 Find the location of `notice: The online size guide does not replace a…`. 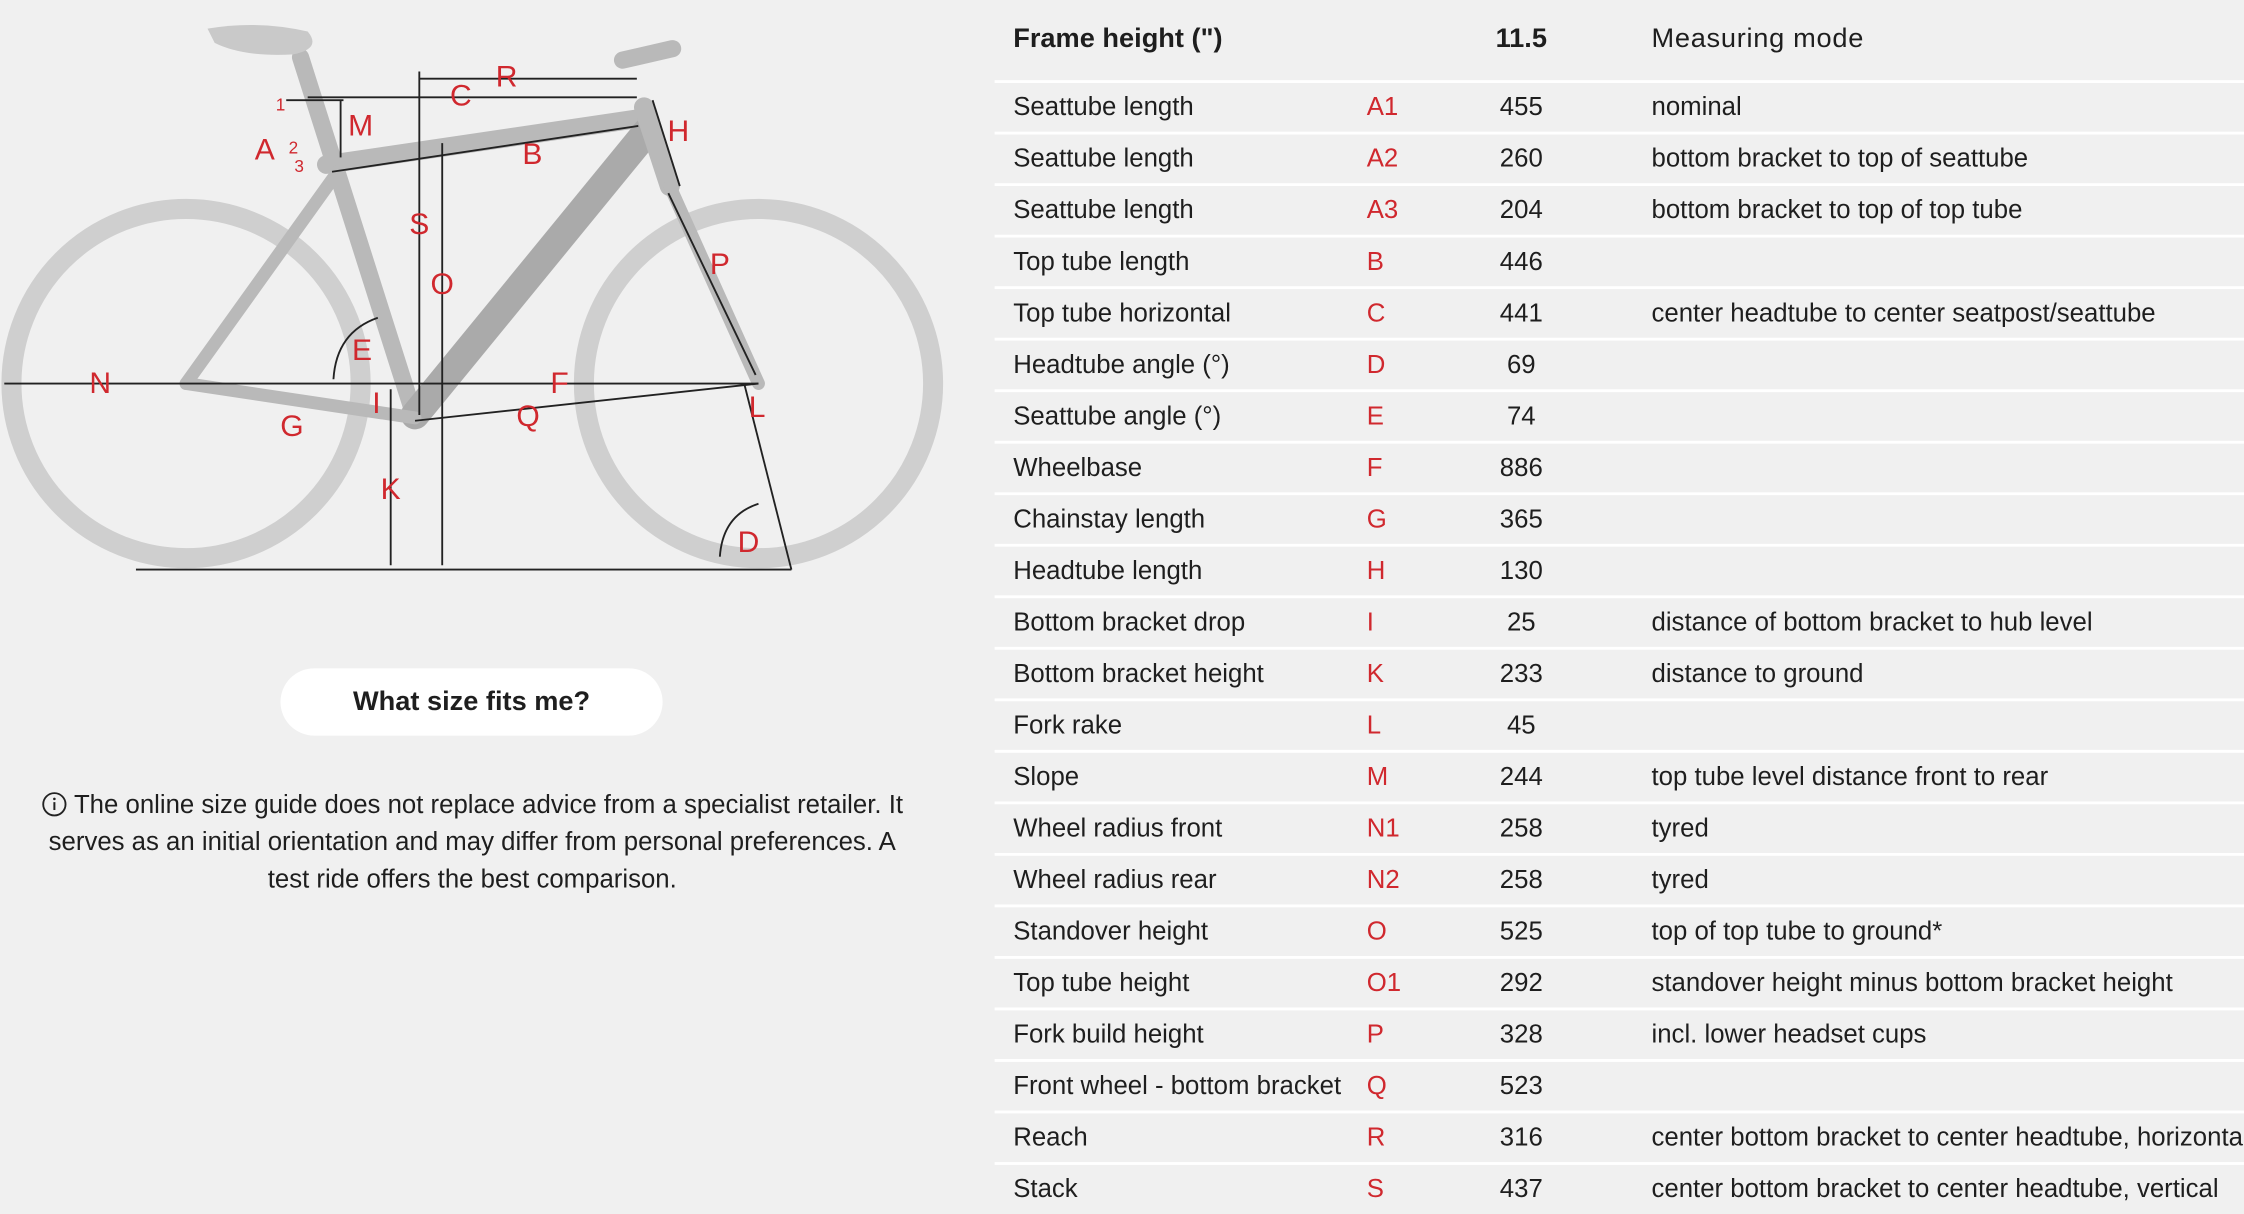

notice: The online size guide does not replace a… is located at coordinates (472, 842).